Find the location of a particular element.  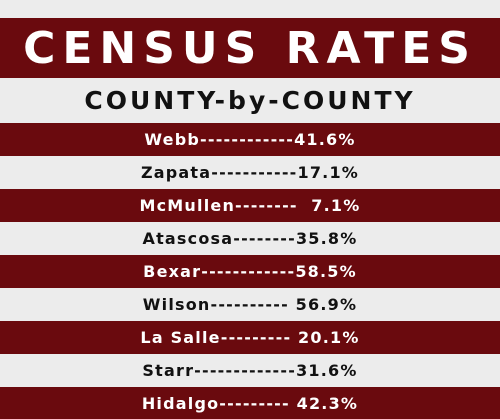

title-band: CENSUS RATES is located at coordinates (250, 48).